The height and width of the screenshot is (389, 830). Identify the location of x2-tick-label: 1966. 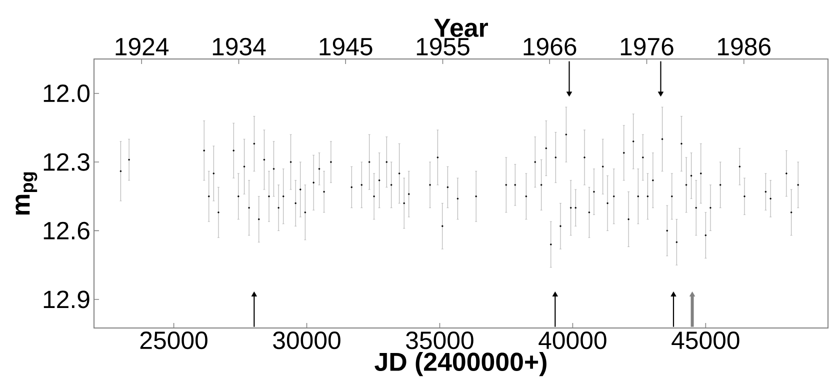
(550, 47).